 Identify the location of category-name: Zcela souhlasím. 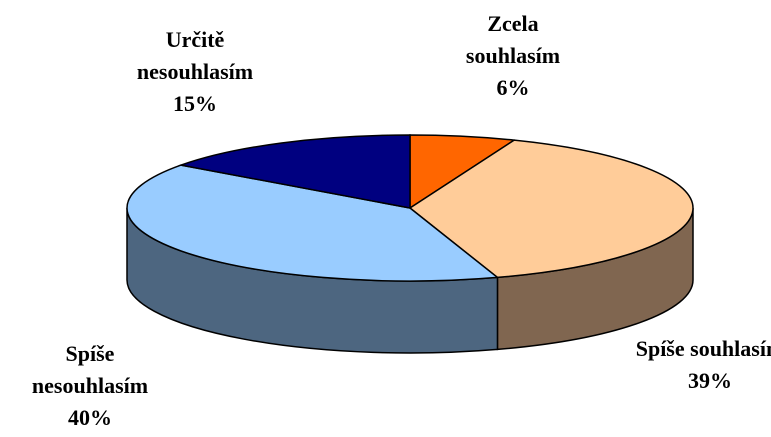
(513, 39).